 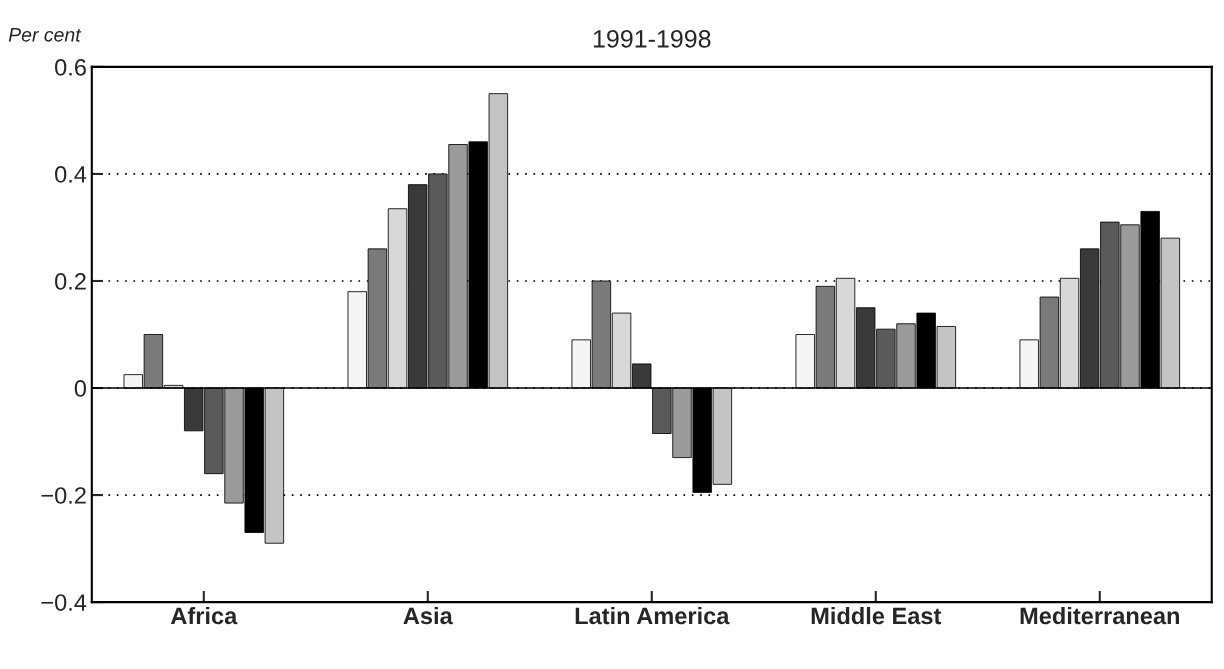 I want to click on x-tick-label: Latin America, so click(x=652, y=615).